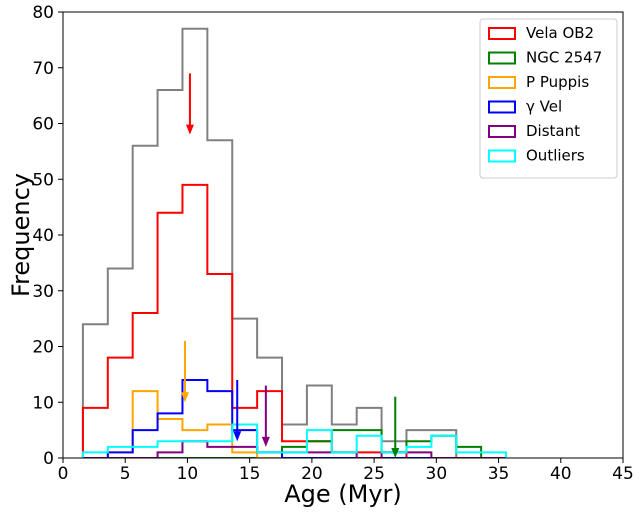  I want to click on x-tick-label: 0, so click(63, 474).